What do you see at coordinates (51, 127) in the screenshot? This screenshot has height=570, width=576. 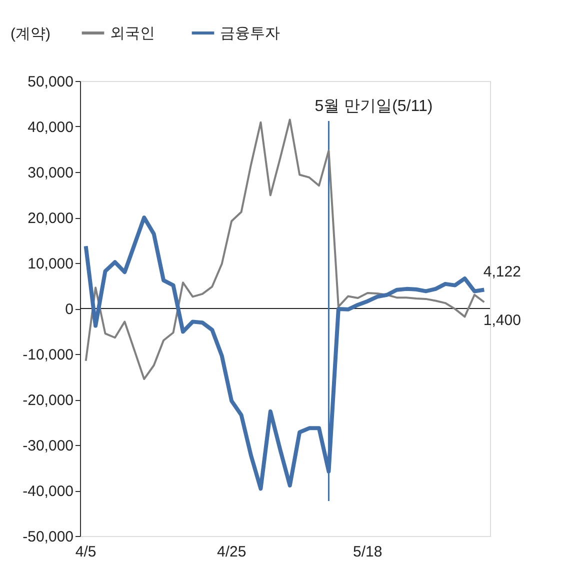 I see `y-tick-label: 40,000` at bounding box center [51, 127].